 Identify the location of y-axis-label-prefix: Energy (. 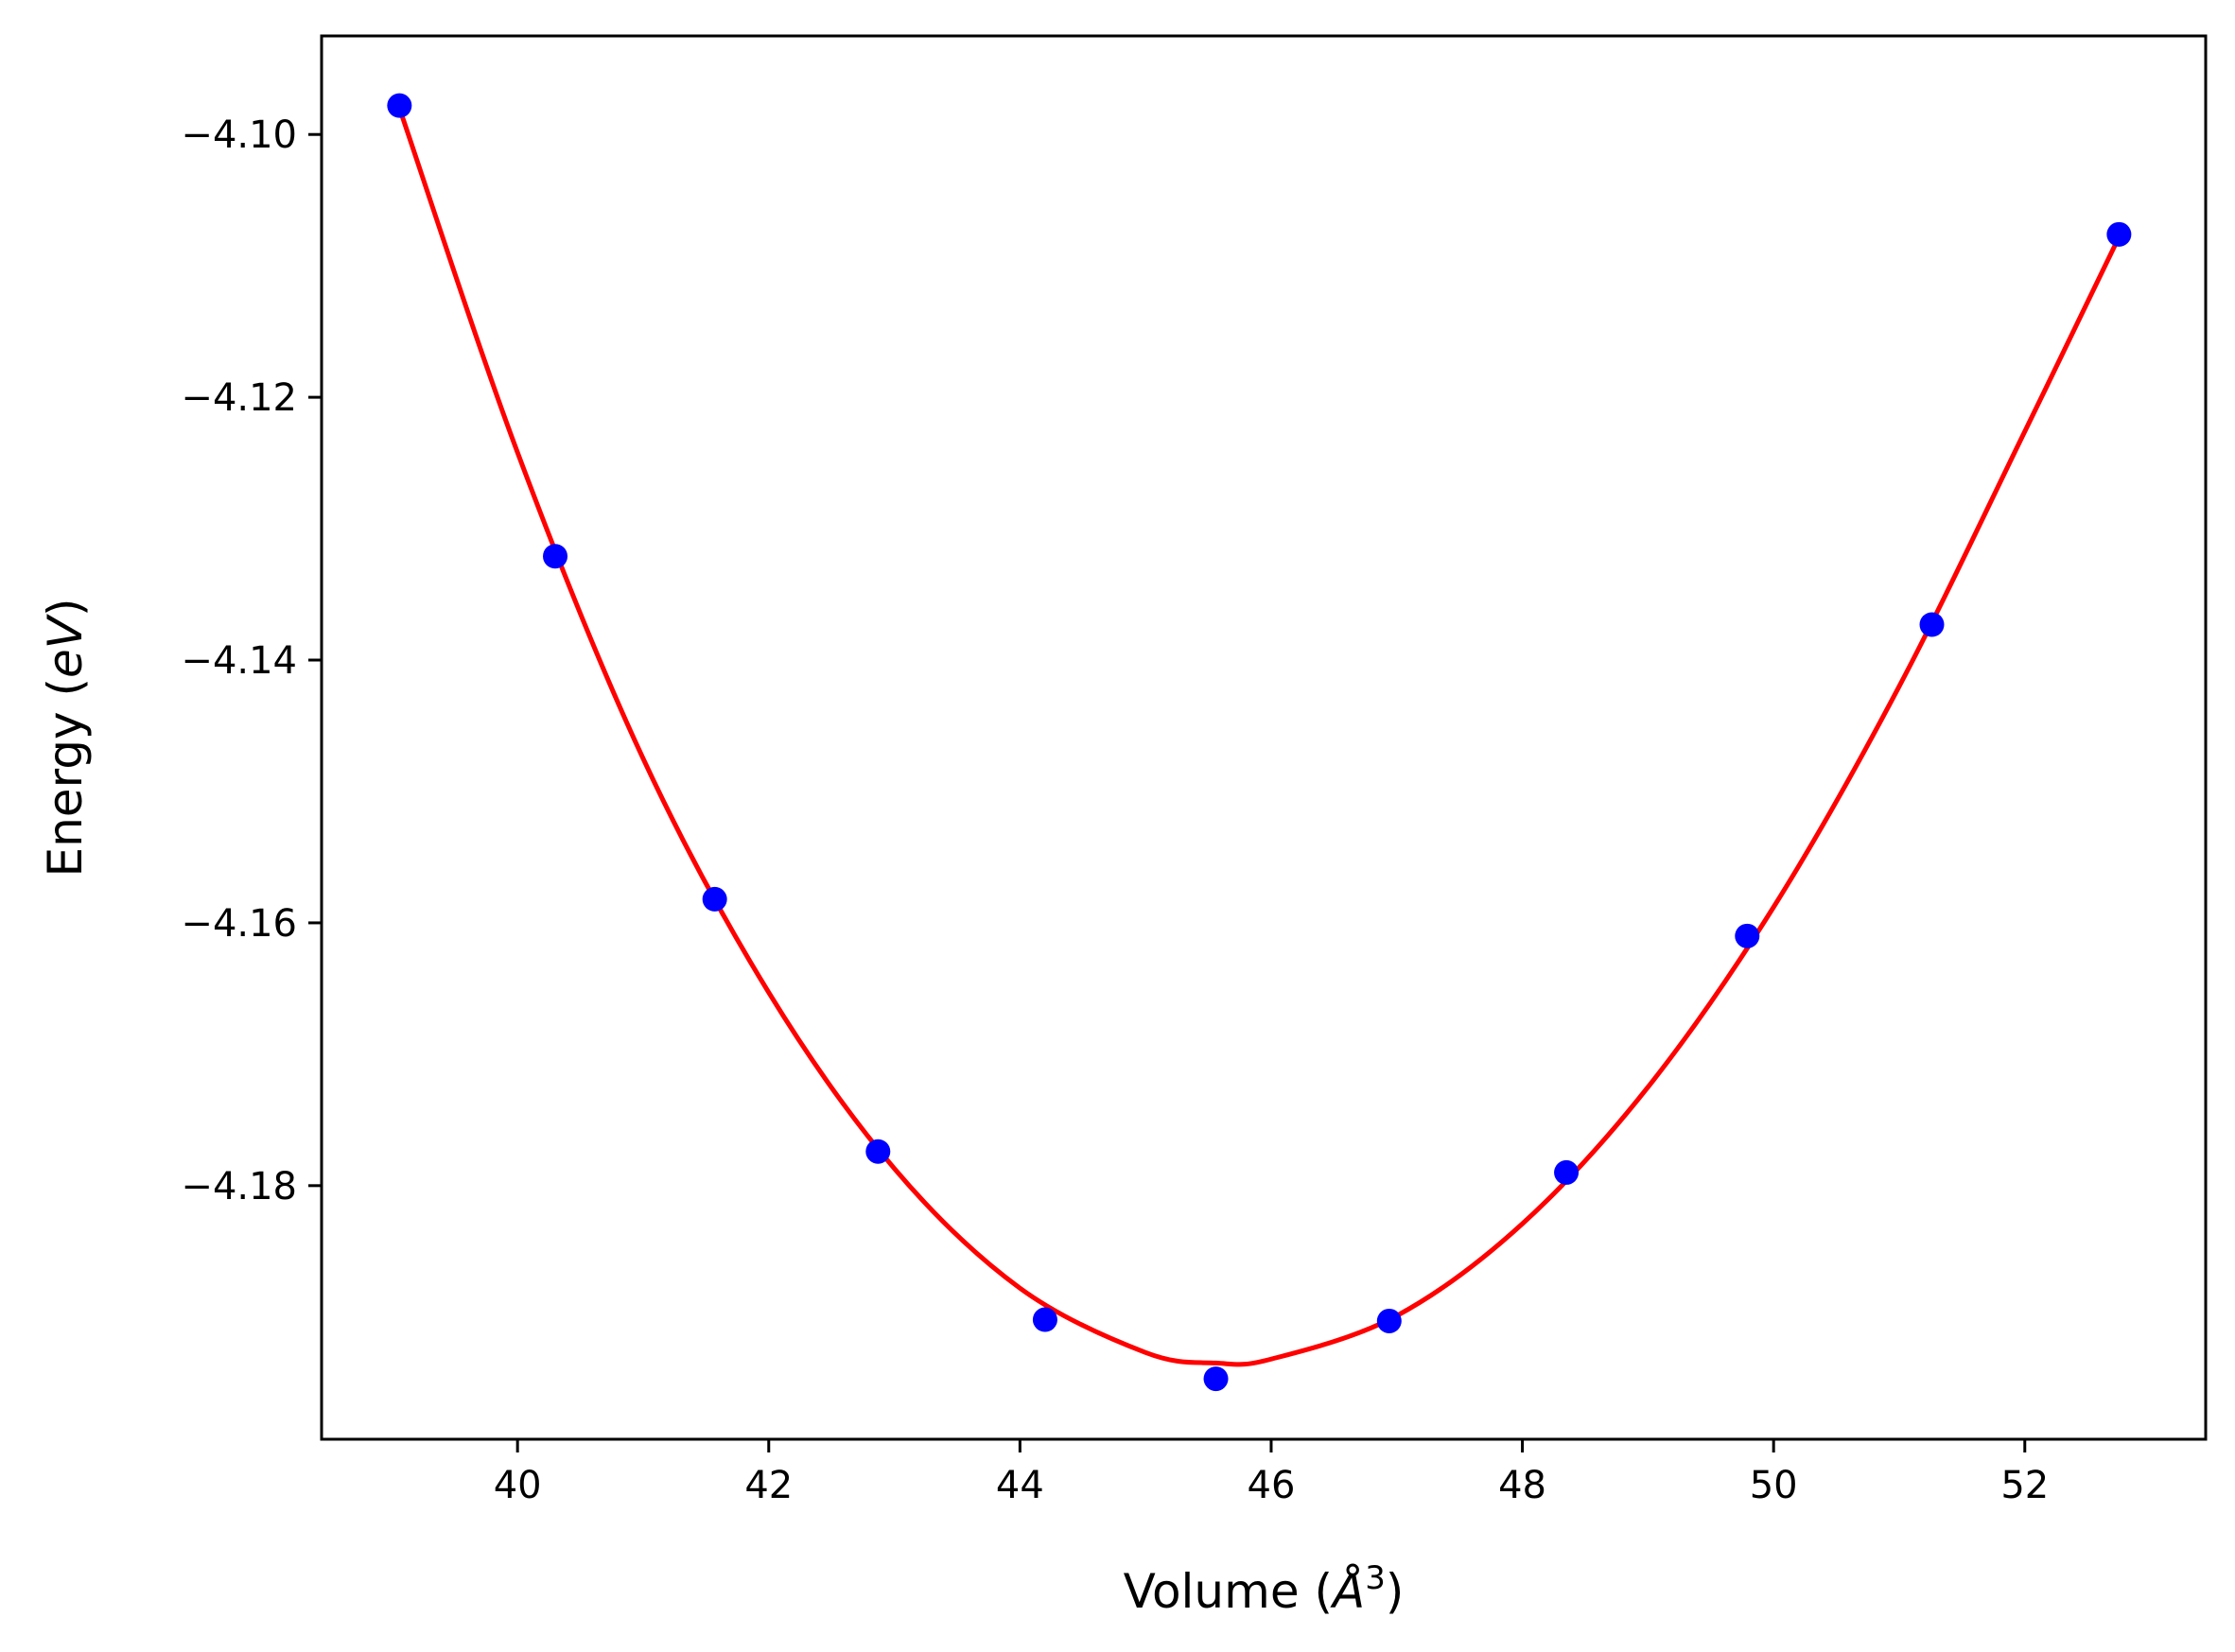
(65, 778).